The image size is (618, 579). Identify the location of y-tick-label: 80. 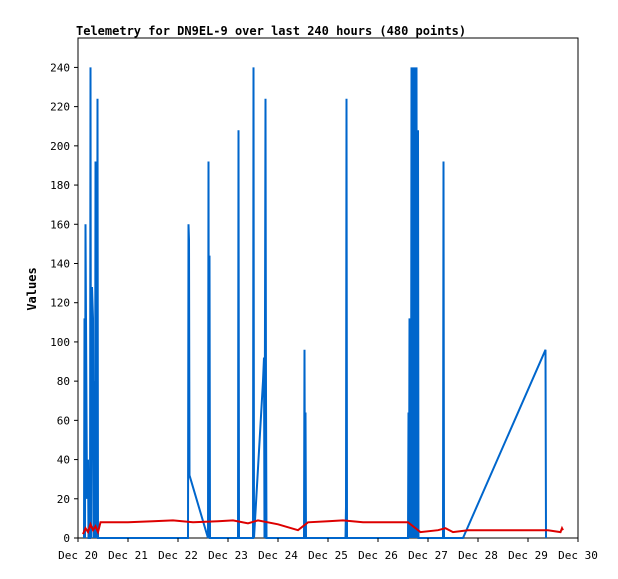
(63, 381).